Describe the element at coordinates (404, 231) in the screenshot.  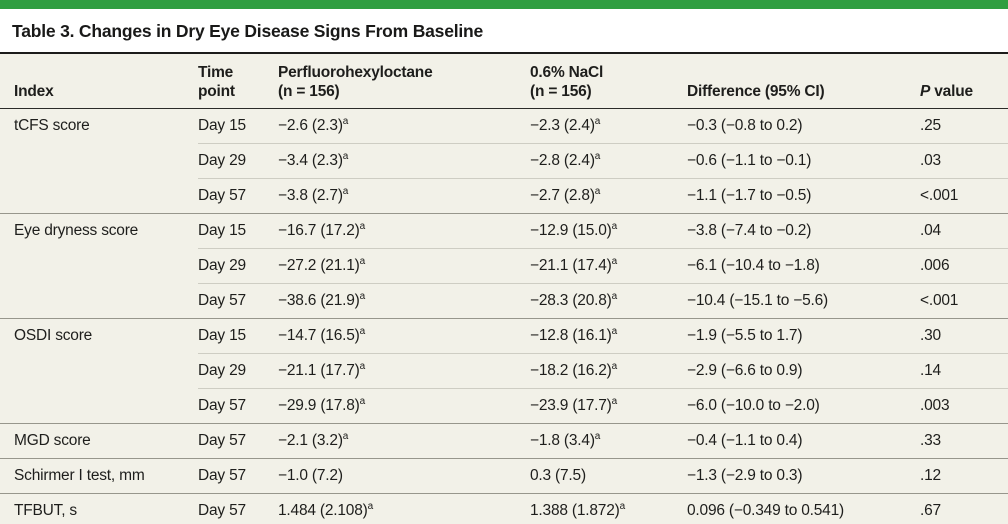
I see `cell-pfho-value: −16.7 (17.2)a` at that location.